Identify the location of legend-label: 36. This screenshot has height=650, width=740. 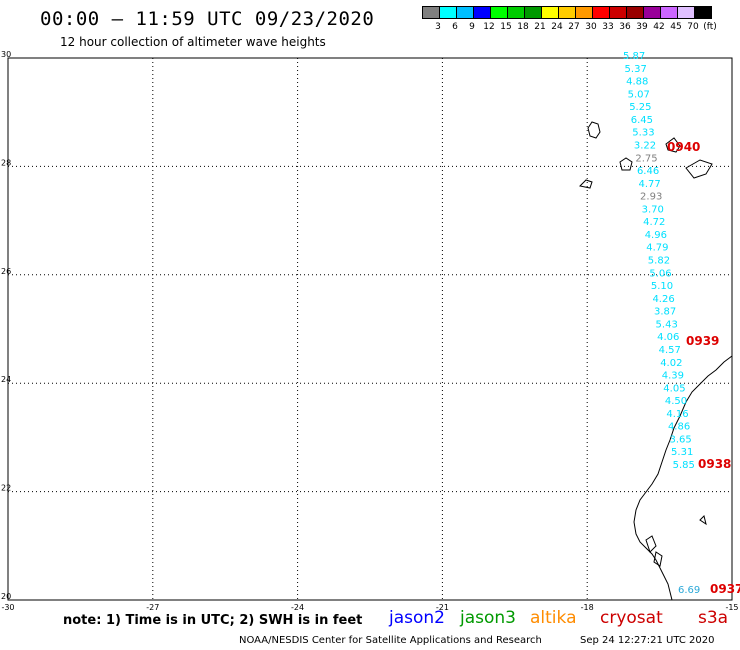
(625, 27).